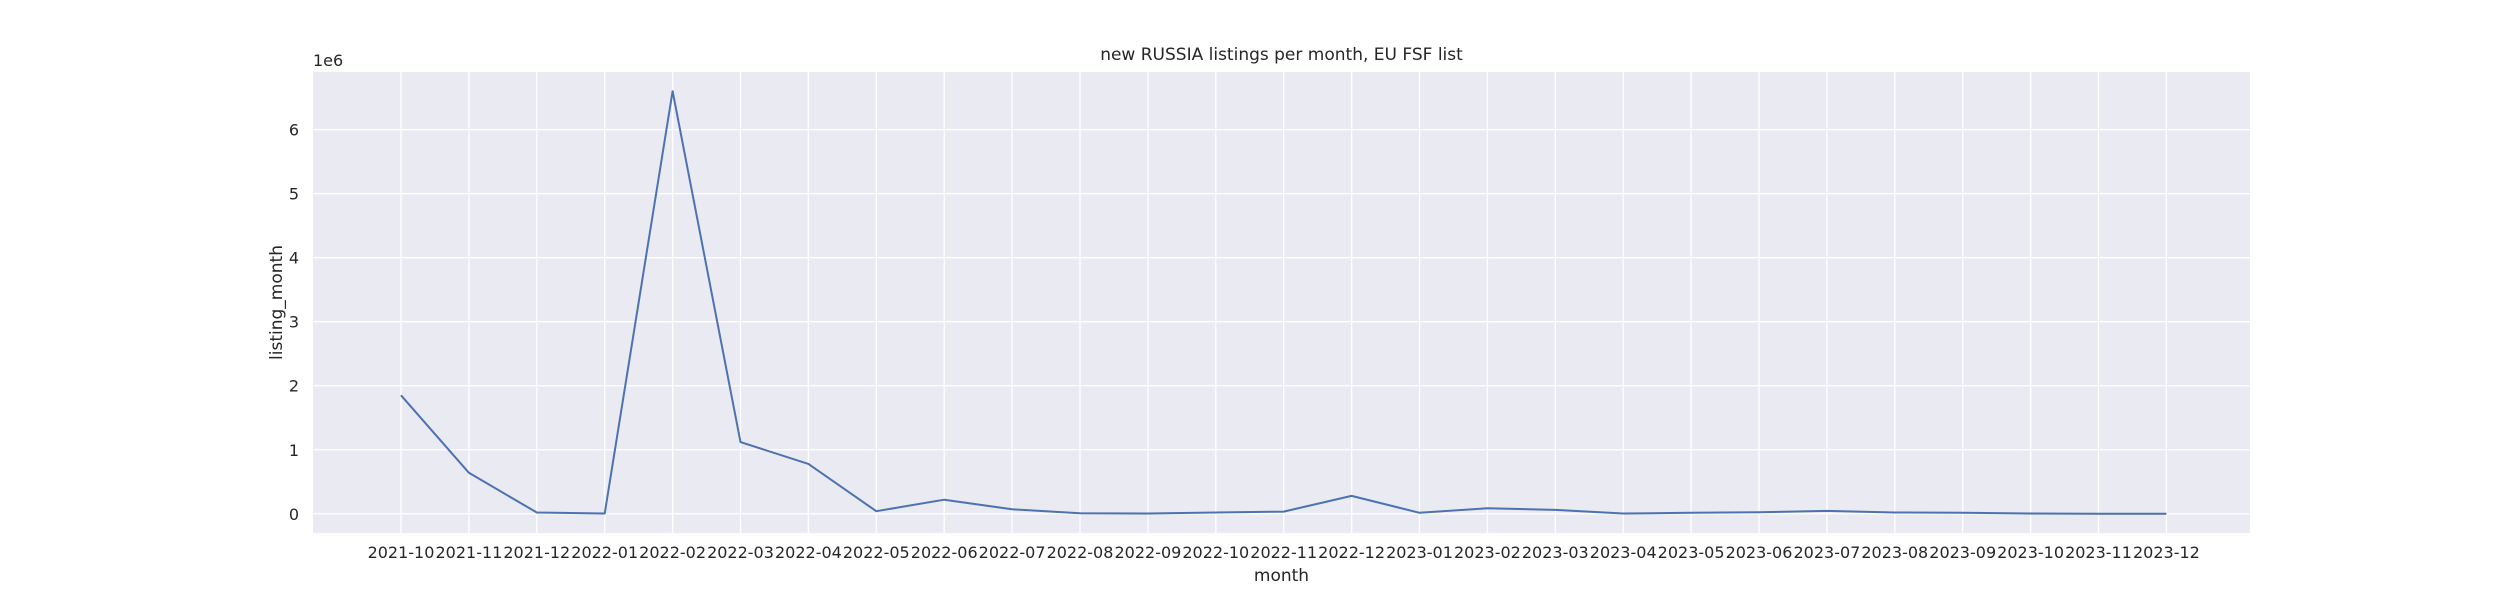 The image size is (2500, 600). Describe the element at coordinates (1691, 552) in the screenshot. I see `x-tick-label: 2023-05` at that location.